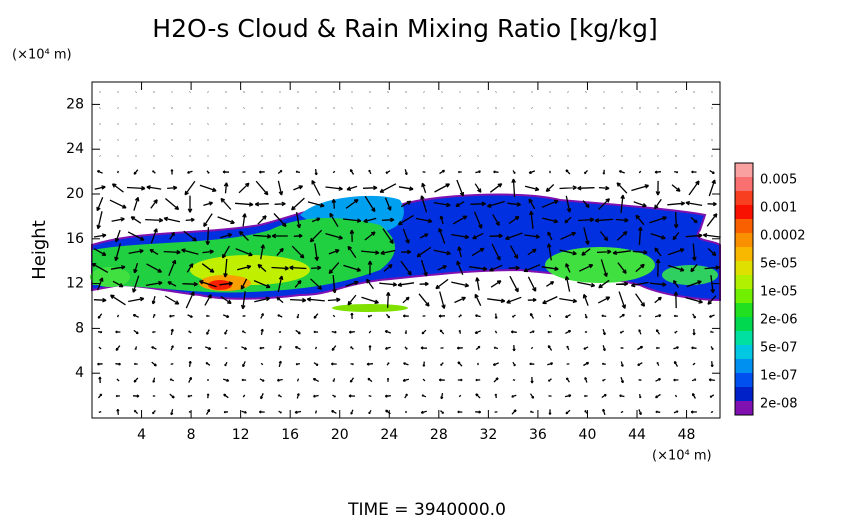 The height and width of the screenshot is (519, 854). What do you see at coordinates (779, 376) in the screenshot?
I see `colorbar-label: 1e-07` at bounding box center [779, 376].